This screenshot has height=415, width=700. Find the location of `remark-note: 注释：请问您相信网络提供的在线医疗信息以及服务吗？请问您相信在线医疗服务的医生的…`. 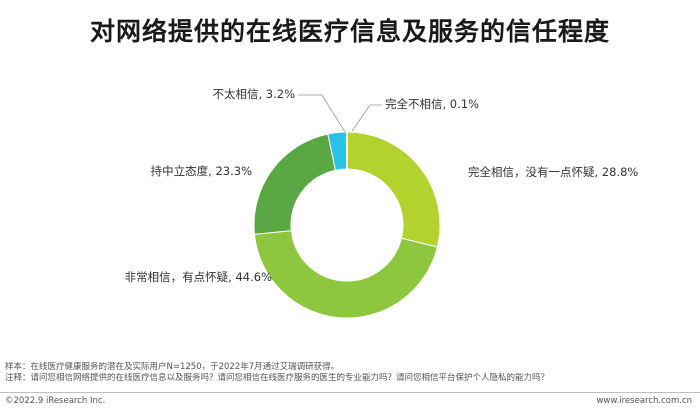

remark-note: 注释：请问您相信网络提供的在线医疗信息以及服务吗？请问您相信在线医疗服务的医生的… is located at coordinates (277, 378).